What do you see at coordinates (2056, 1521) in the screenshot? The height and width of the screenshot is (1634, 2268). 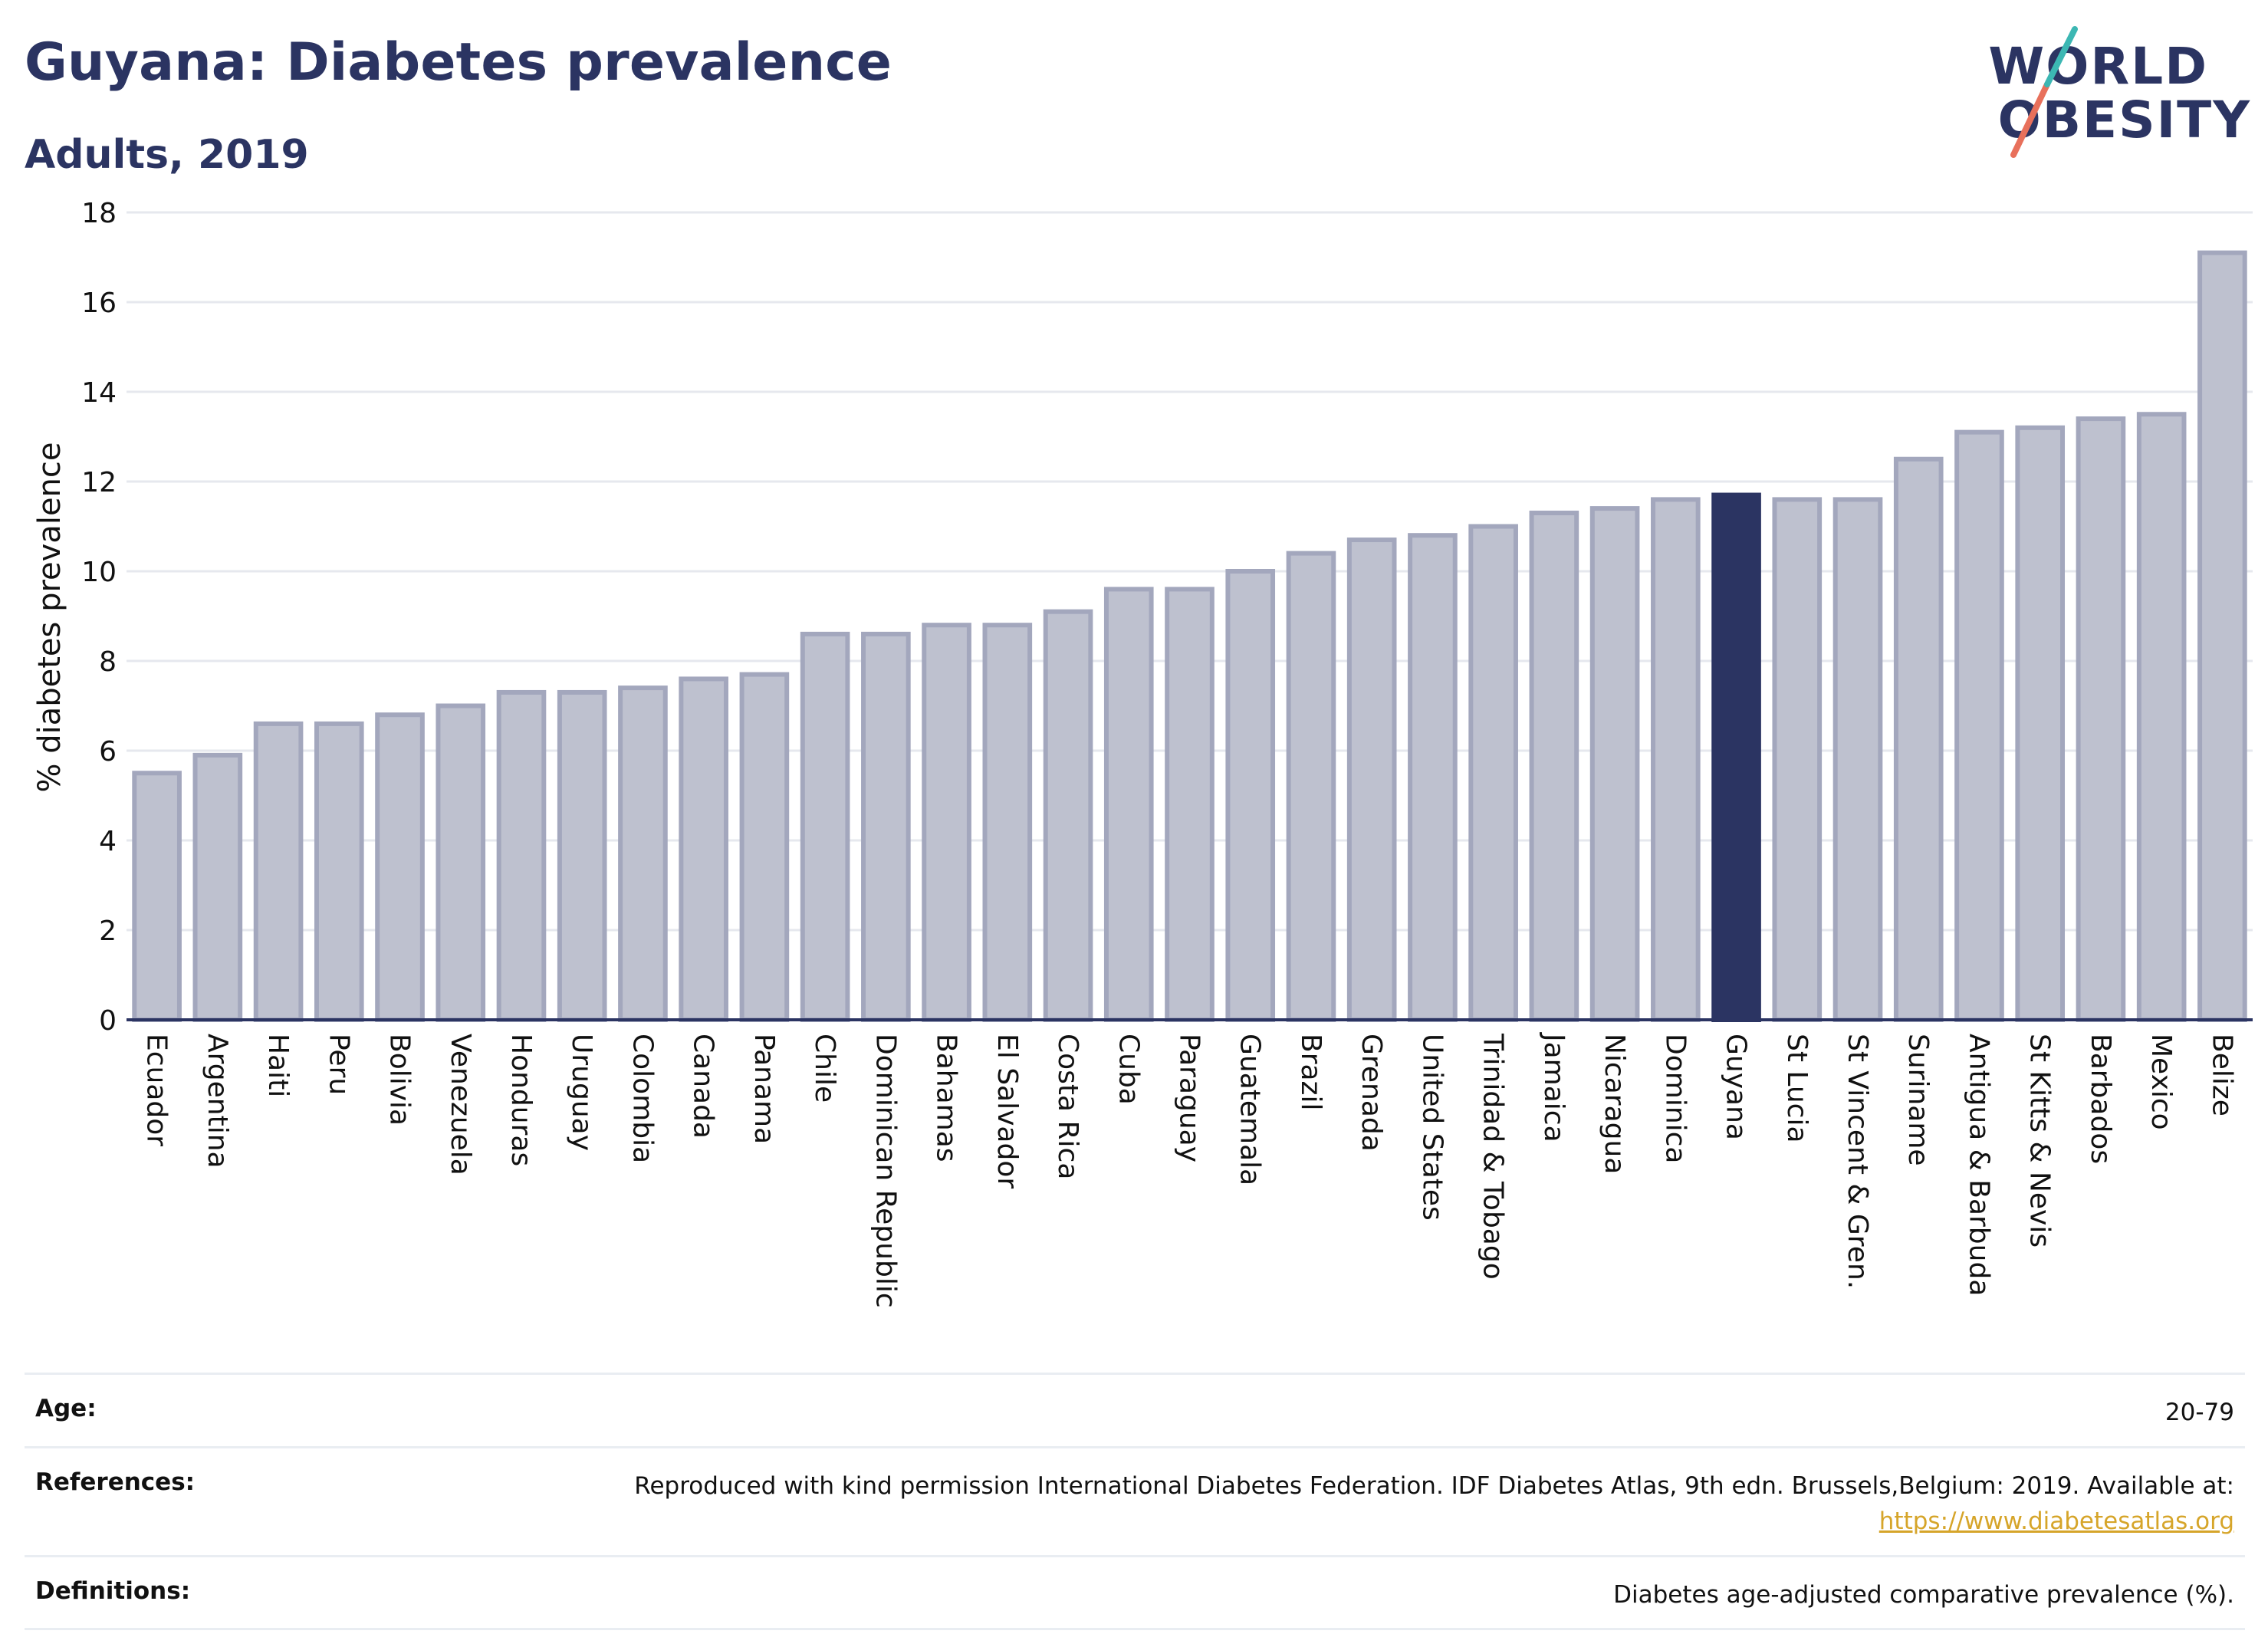 I see `references-link: https://www.diabetesatlas.org` at bounding box center [2056, 1521].